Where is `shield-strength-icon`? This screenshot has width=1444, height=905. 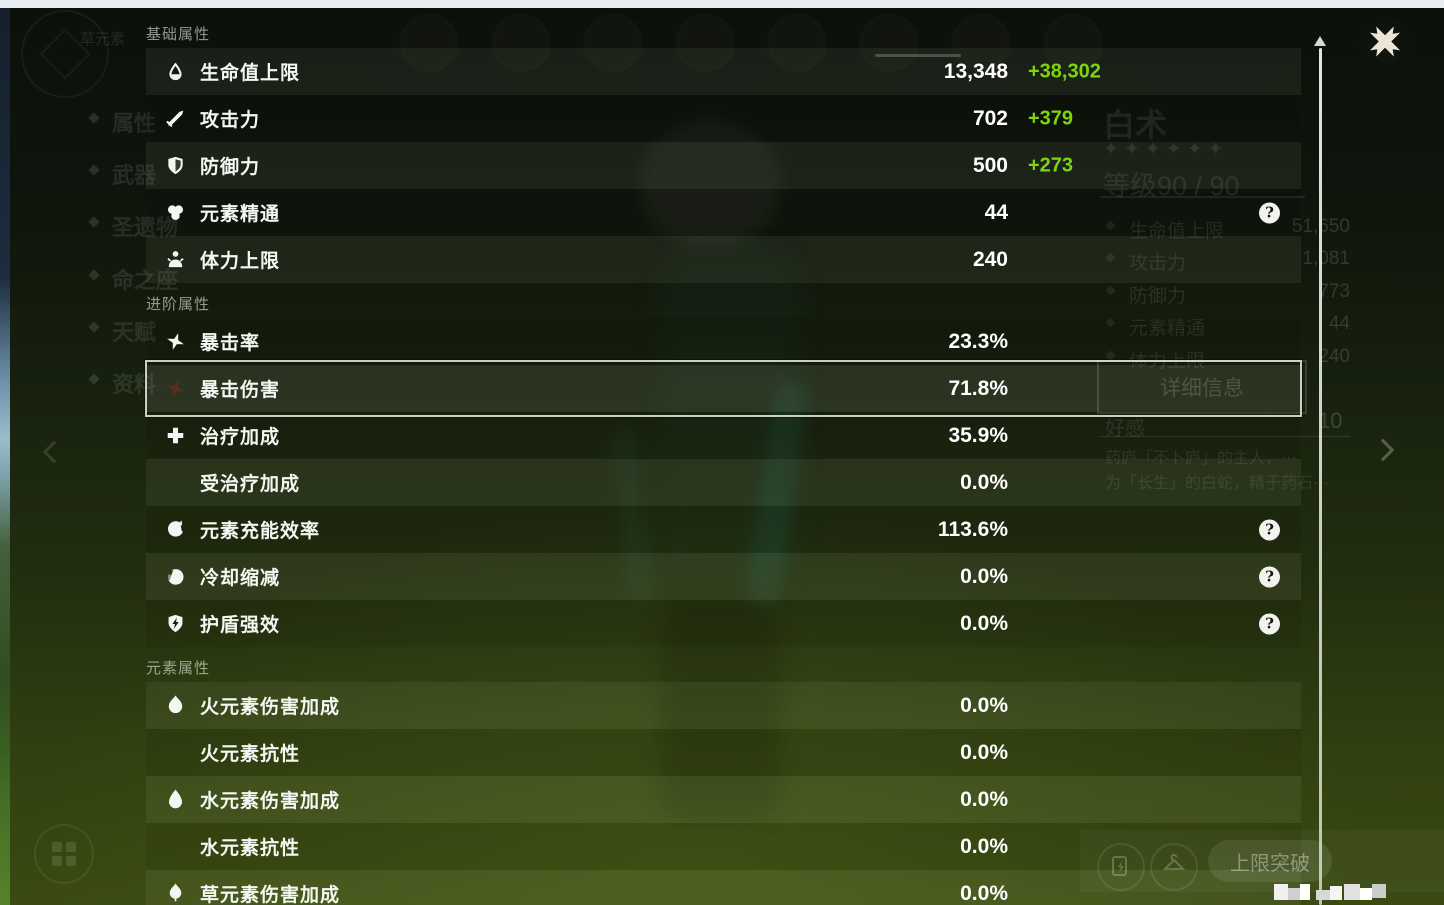
shield-strength-icon is located at coordinates (173, 623).